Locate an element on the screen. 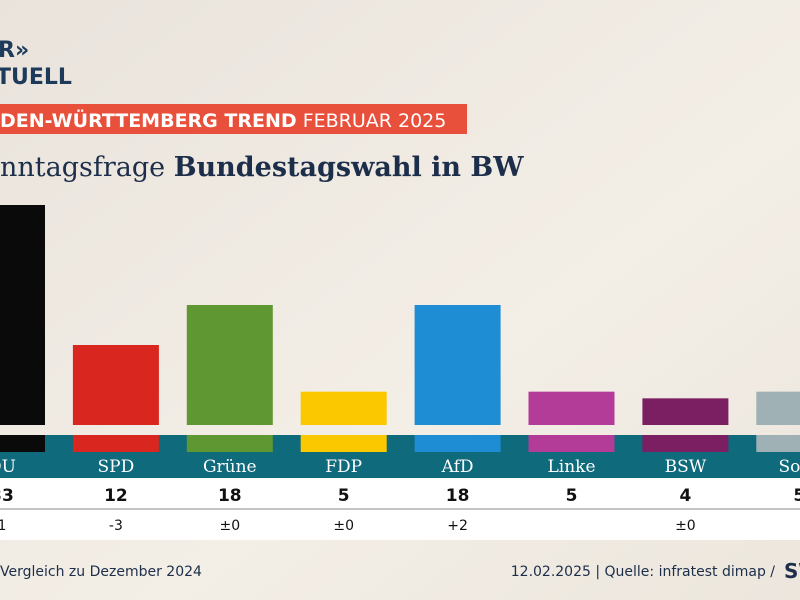 This screenshot has height=600, width=800. value-label: 4 is located at coordinates (685, 496).